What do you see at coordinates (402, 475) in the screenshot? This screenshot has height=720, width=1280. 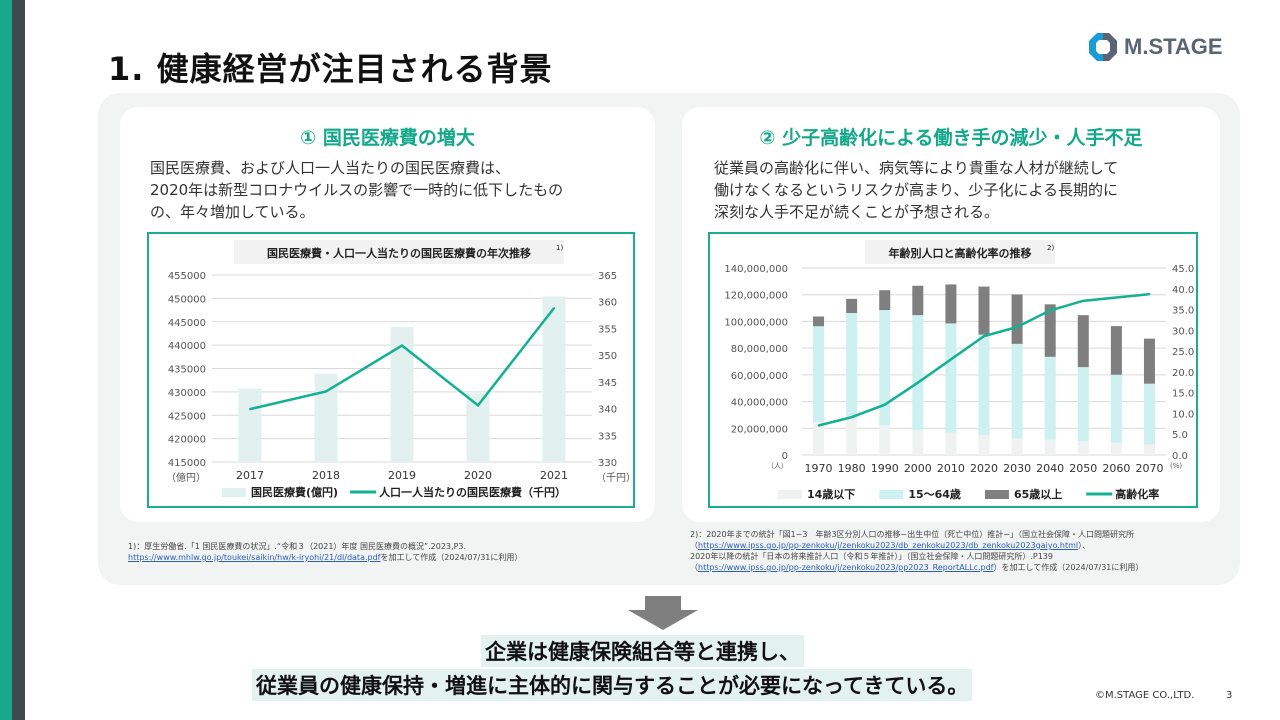 I see `x-tick-label: 2019` at bounding box center [402, 475].